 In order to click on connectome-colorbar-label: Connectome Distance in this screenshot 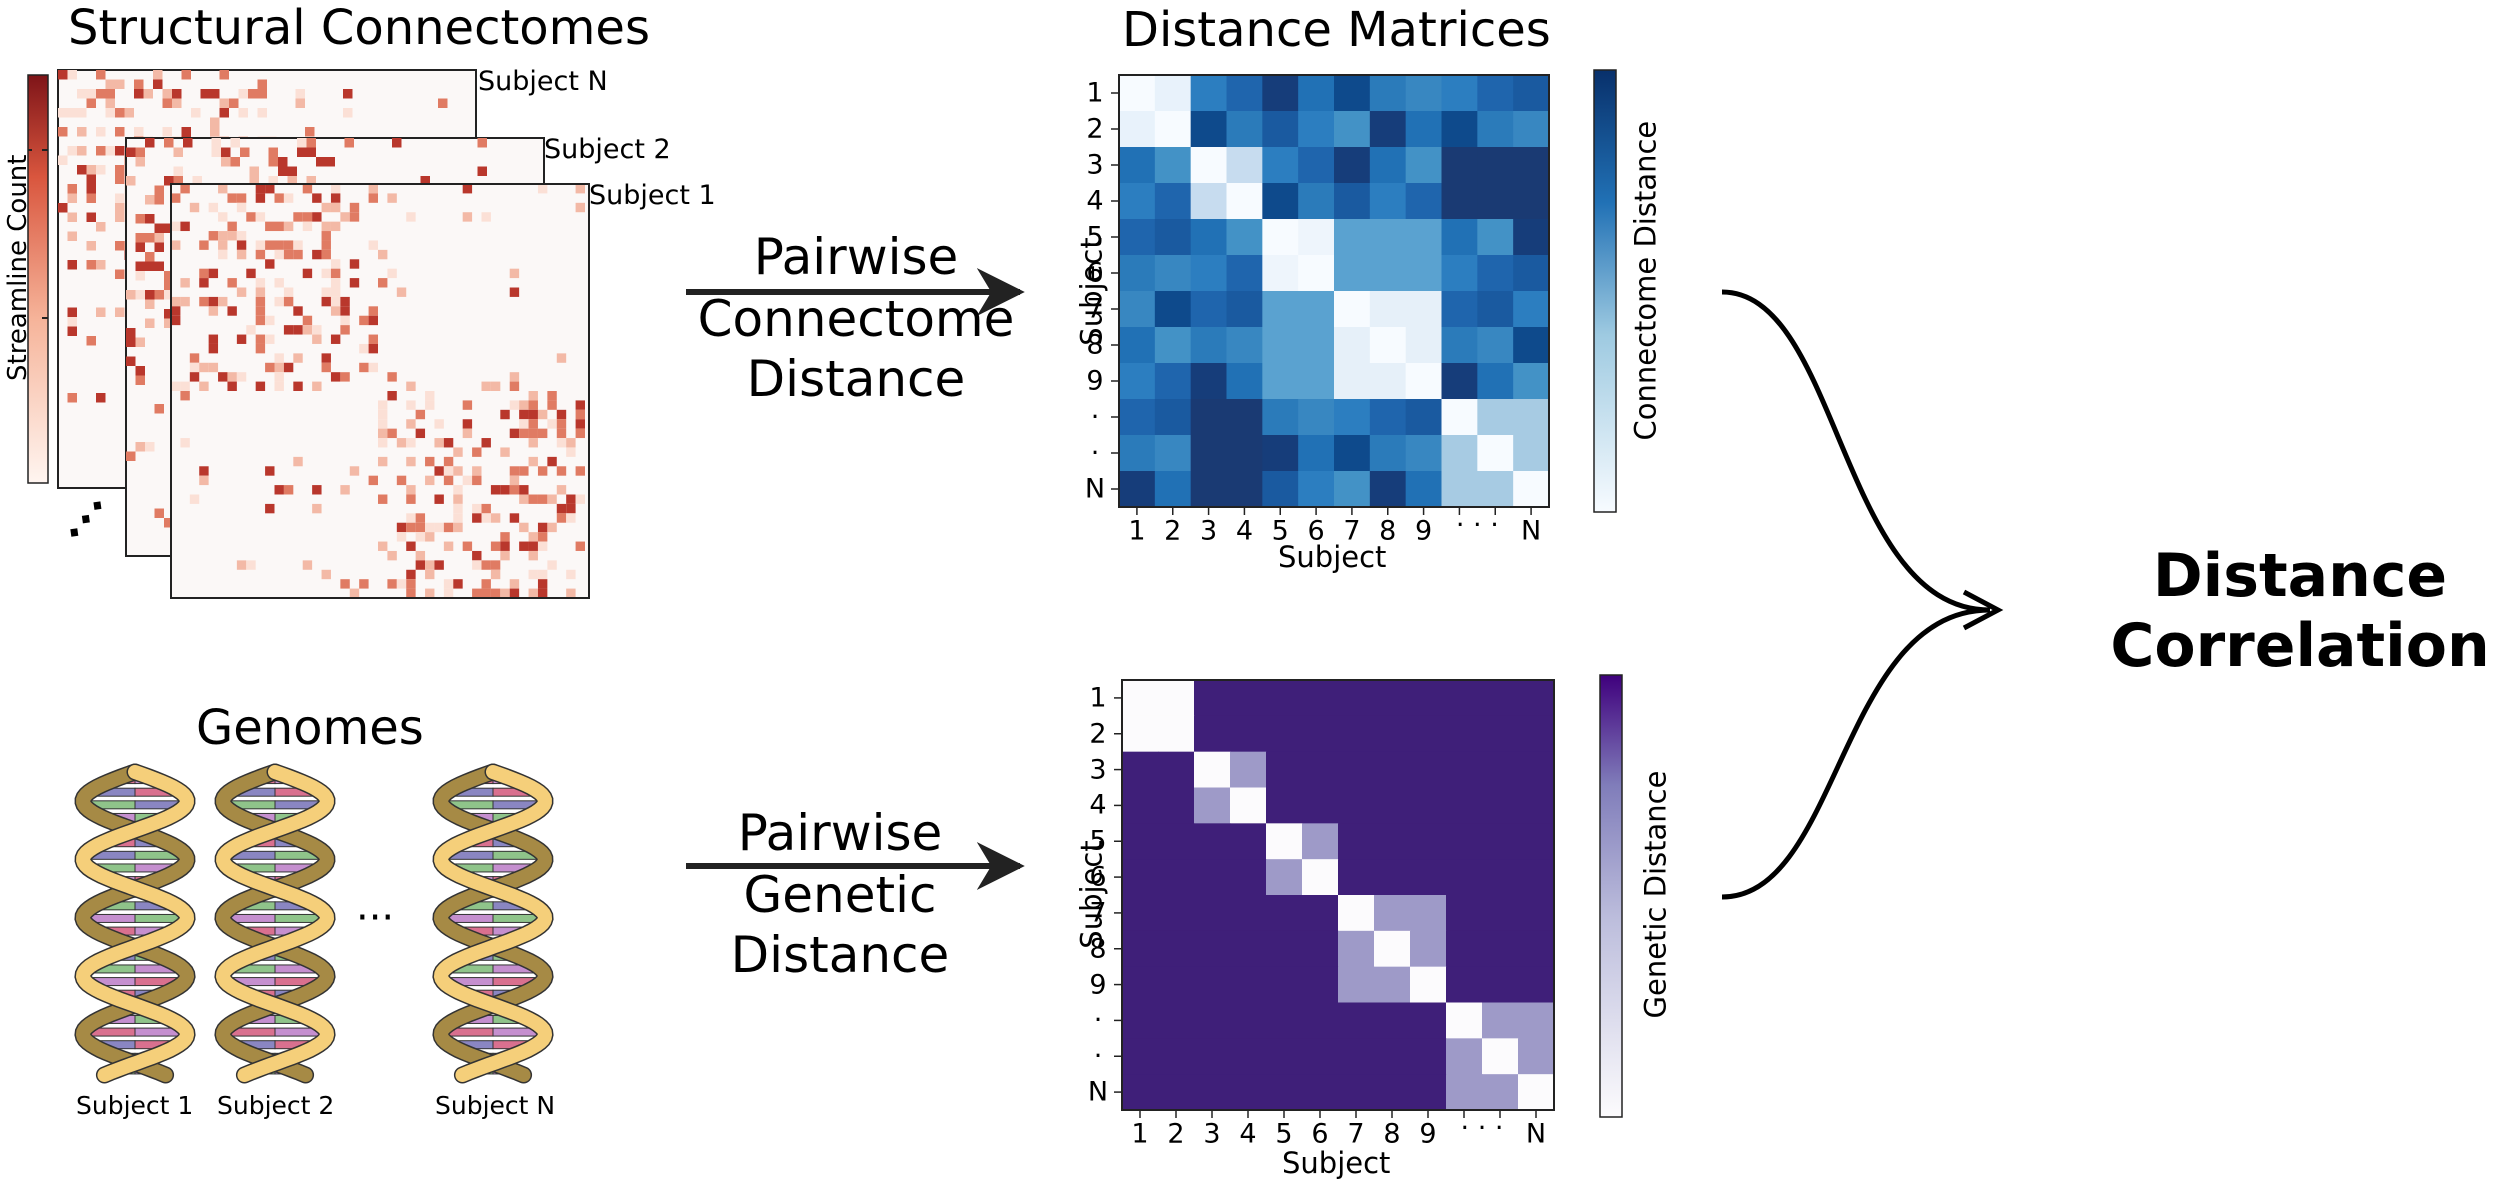, I will do `click(1645, 280)`.